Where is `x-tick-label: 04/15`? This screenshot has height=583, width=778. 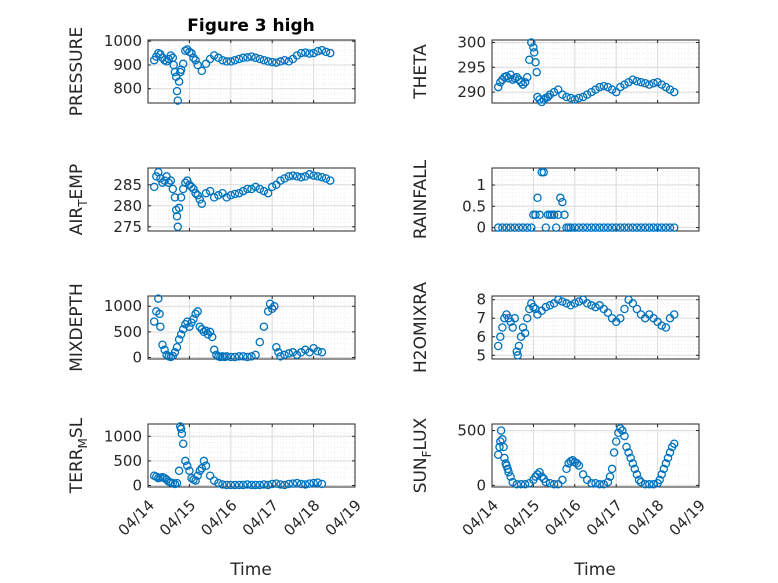
x-tick-label: 04/15 is located at coordinates (177, 517).